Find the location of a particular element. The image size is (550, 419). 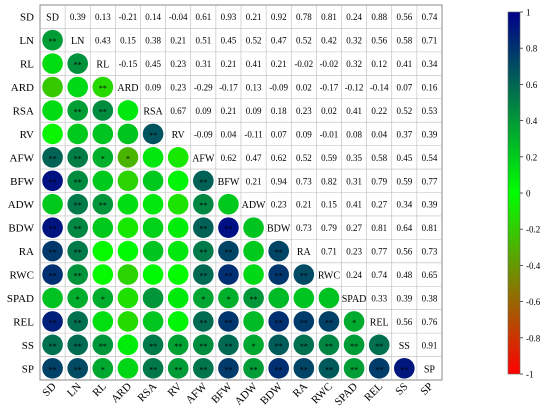

correlation-value: -0.02 is located at coordinates (329, 64).